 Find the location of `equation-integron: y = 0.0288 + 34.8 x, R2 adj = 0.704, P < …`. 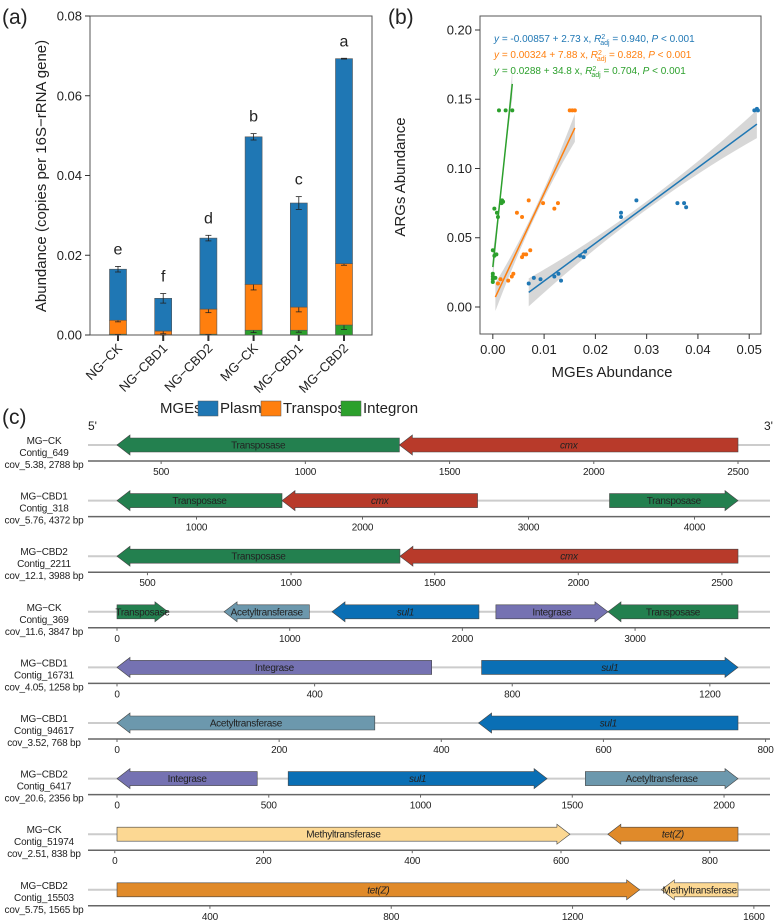

equation-integron: y = 0.0288 + 34.8 x, R2 adj = 0.704, P < … is located at coordinates (589, 73).